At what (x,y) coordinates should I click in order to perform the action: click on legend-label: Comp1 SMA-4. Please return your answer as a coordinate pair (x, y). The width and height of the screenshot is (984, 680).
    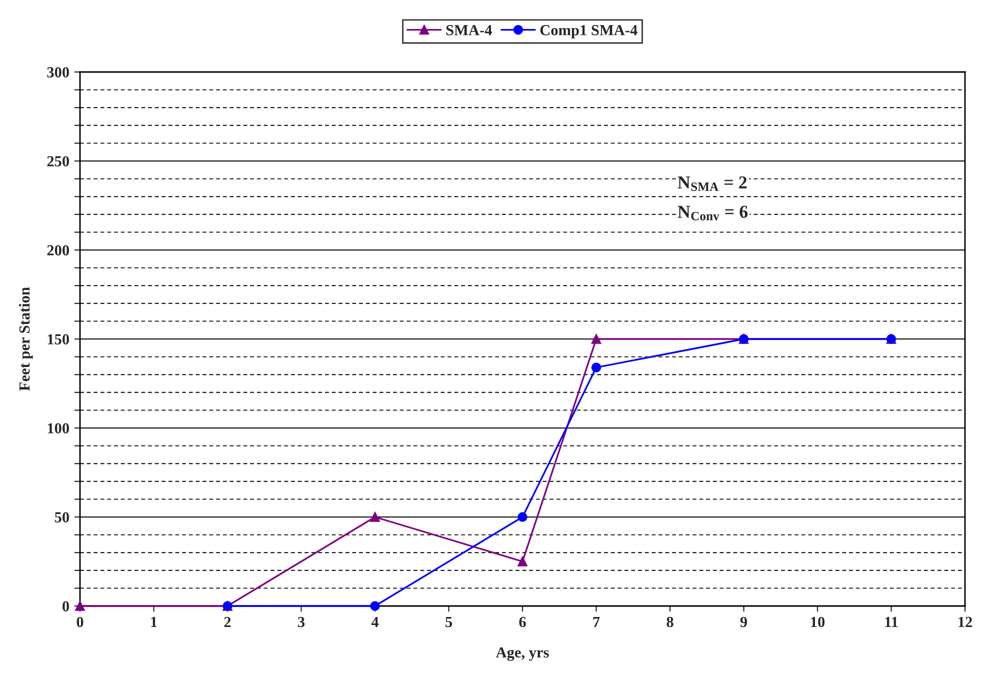
    Looking at the image, I should click on (589, 31).